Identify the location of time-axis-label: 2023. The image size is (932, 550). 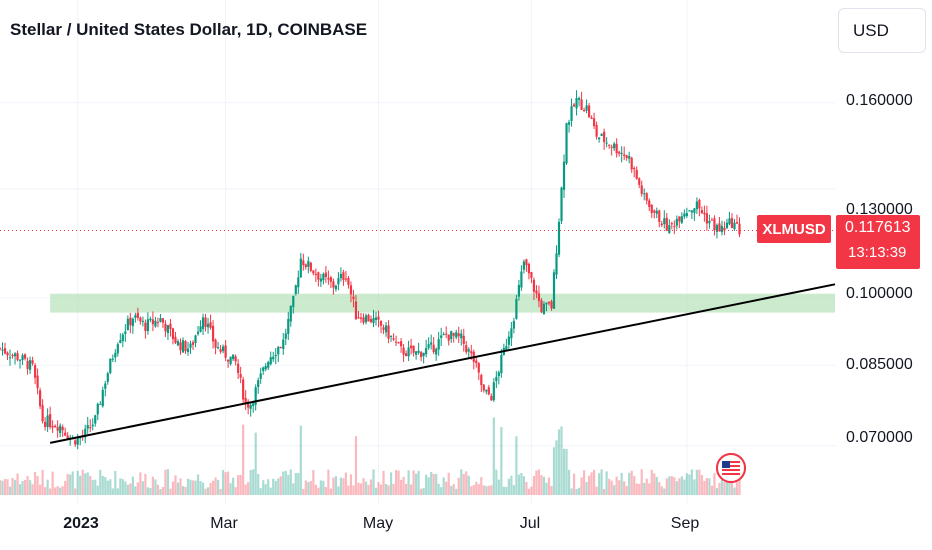
(81, 523).